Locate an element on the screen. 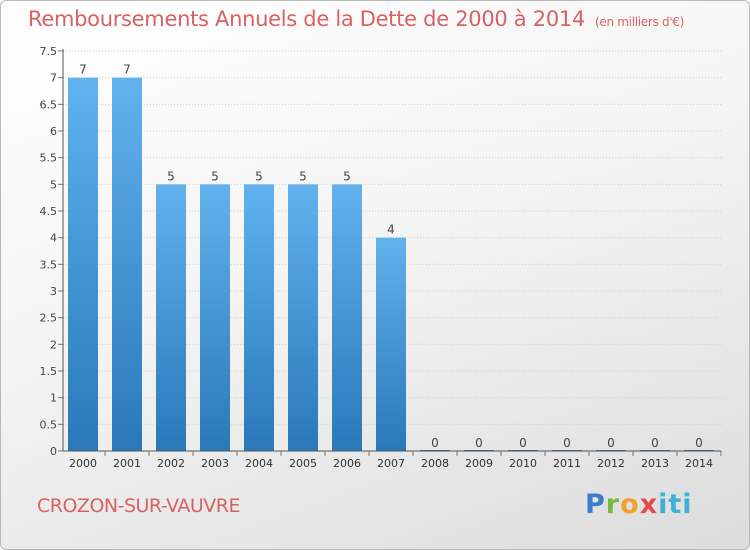 The height and width of the screenshot is (550, 750). y-tick-label: 2.5 is located at coordinates (49, 318).